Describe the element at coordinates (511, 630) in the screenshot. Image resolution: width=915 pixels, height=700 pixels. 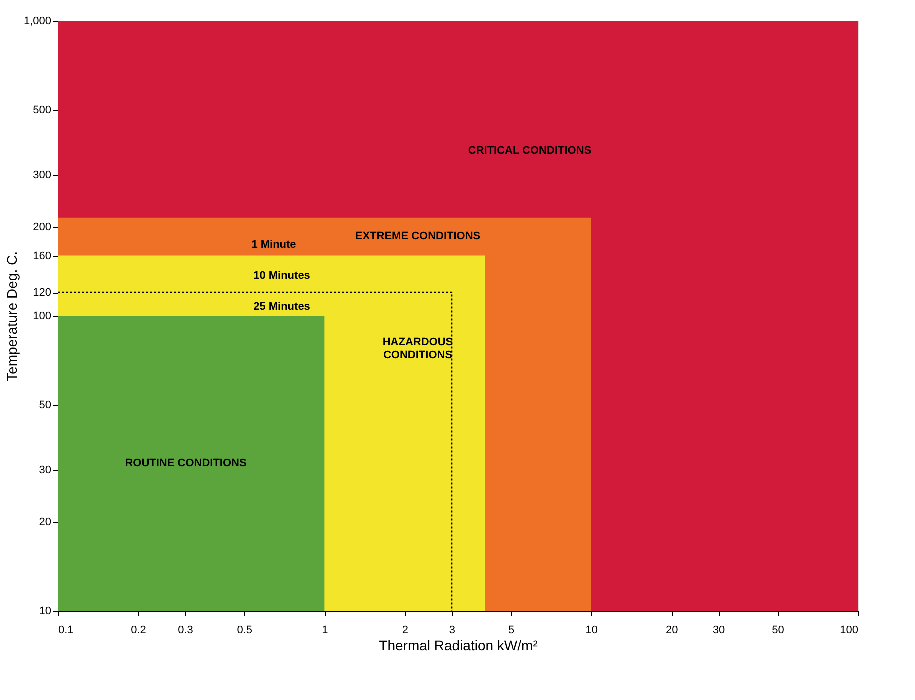
I see `x-tick-label: 5` at that location.